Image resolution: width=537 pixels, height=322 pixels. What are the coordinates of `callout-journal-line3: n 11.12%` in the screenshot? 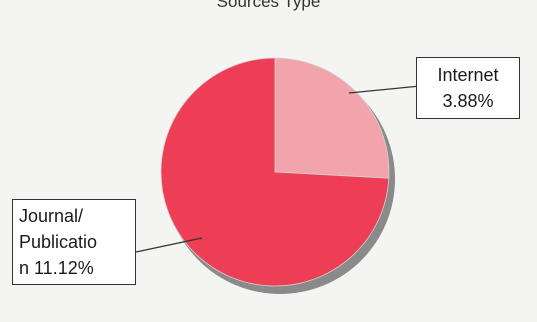 It's located at (56, 268).